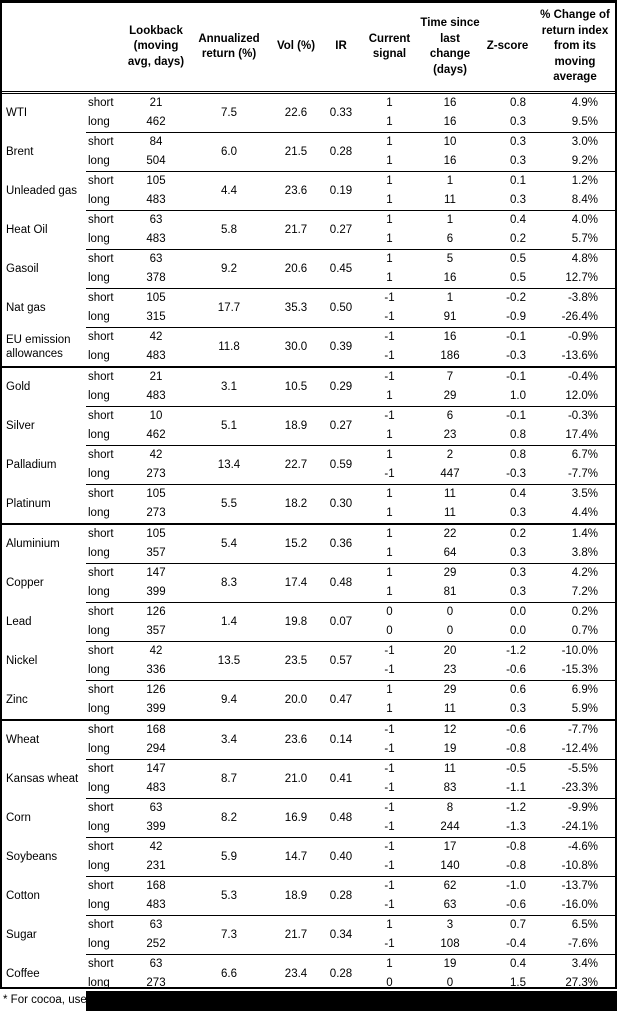  I want to click on cell-z-score: -0.8, so click(516, 749).